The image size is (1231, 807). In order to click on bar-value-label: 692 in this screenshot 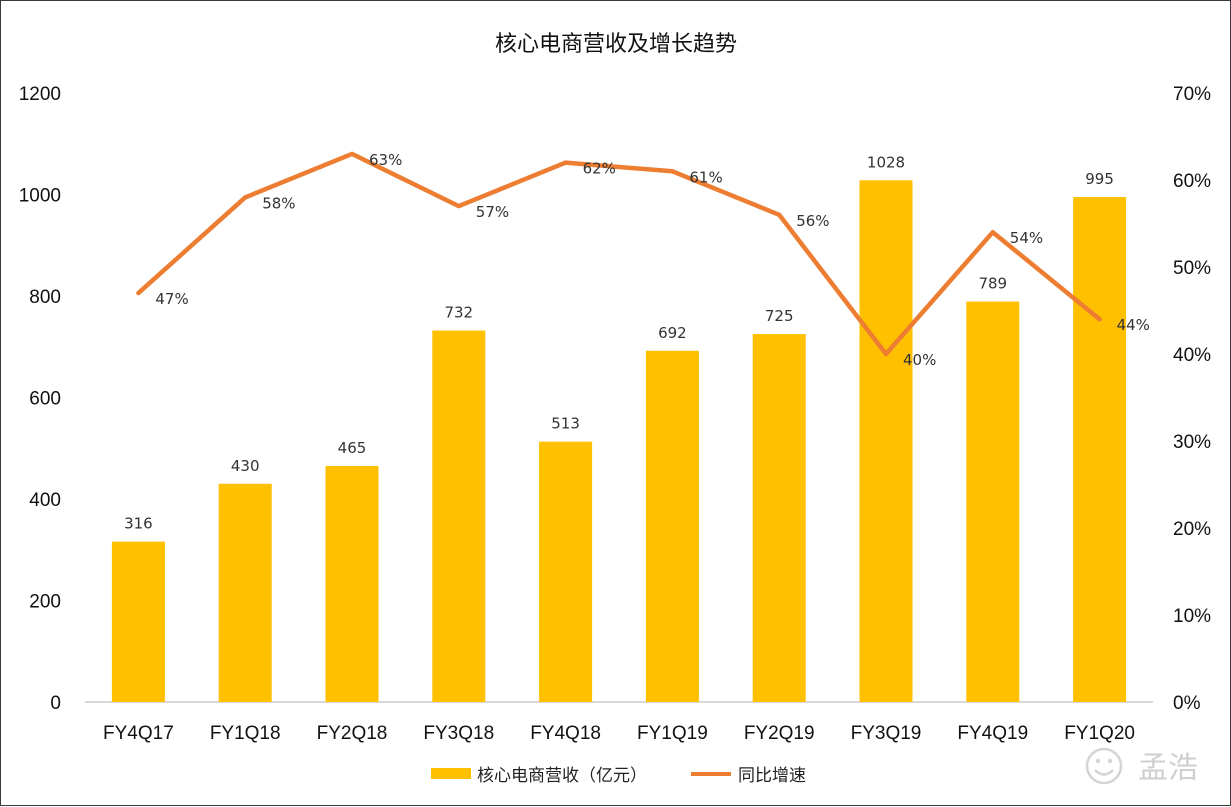, I will do `click(672, 333)`.